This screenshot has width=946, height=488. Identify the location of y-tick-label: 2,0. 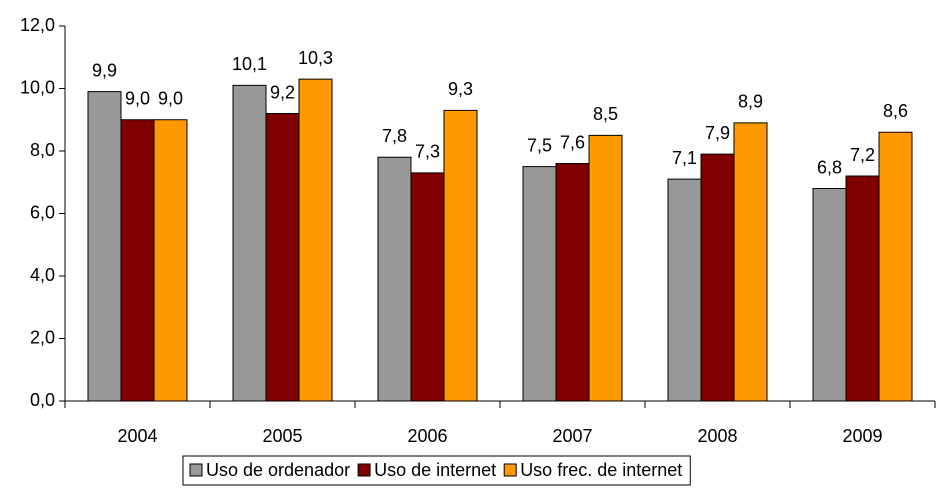
(42, 337).